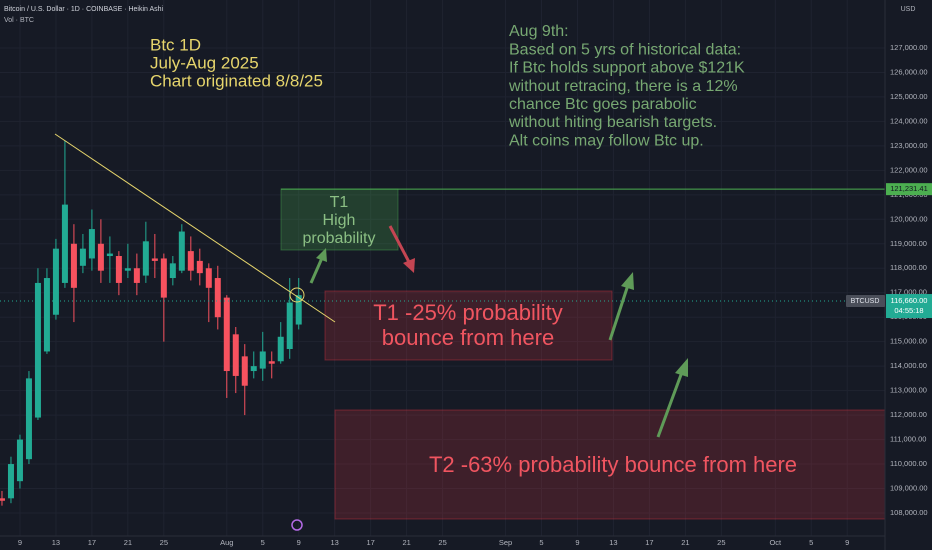 Image resolution: width=932 pixels, height=550 pixels. What do you see at coordinates (908, 310) in the screenshot?
I see `countdown-label: 04:55:18` at bounding box center [908, 310].